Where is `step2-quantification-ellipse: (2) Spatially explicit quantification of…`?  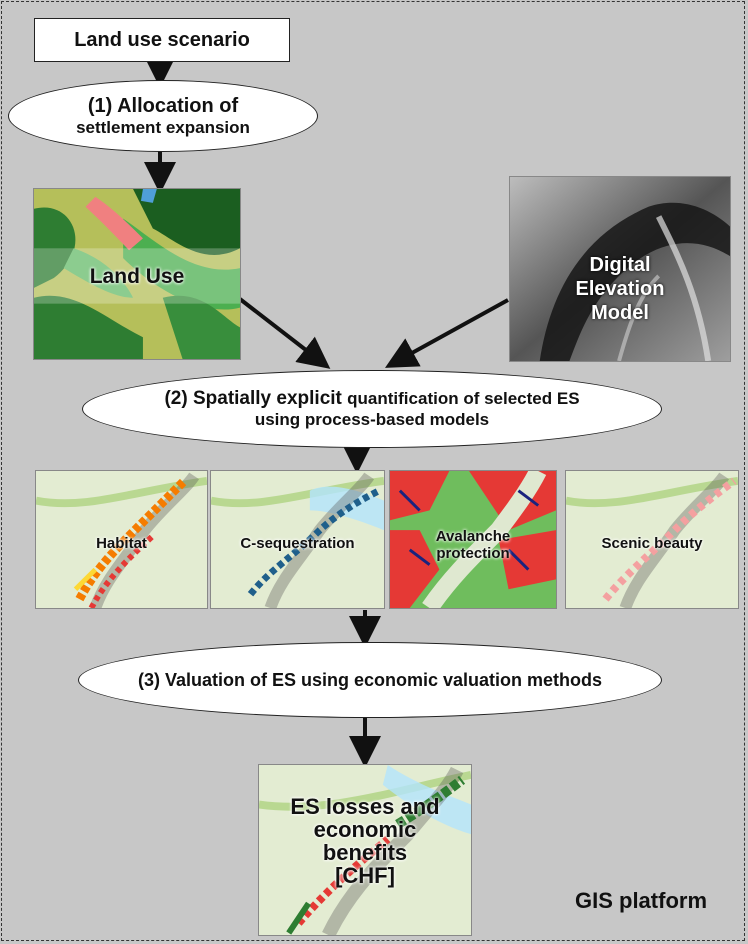 step2-quantification-ellipse: (2) Spatially explicit quantification of… is located at coordinates (372, 409).